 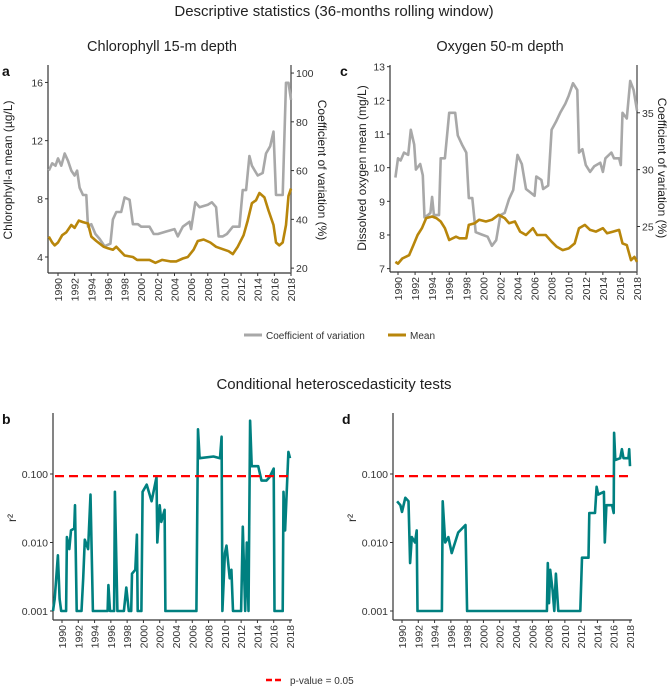 I want to click on y-tick-label: 11, so click(x=379, y=135).